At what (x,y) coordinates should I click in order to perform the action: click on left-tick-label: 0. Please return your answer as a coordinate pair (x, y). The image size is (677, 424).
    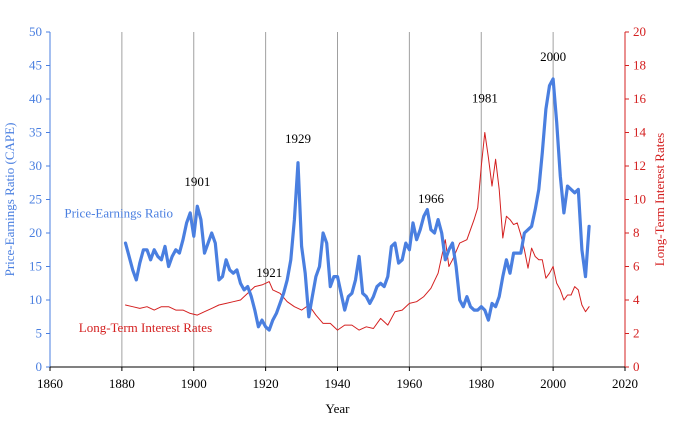
    Looking at the image, I should click on (39, 366).